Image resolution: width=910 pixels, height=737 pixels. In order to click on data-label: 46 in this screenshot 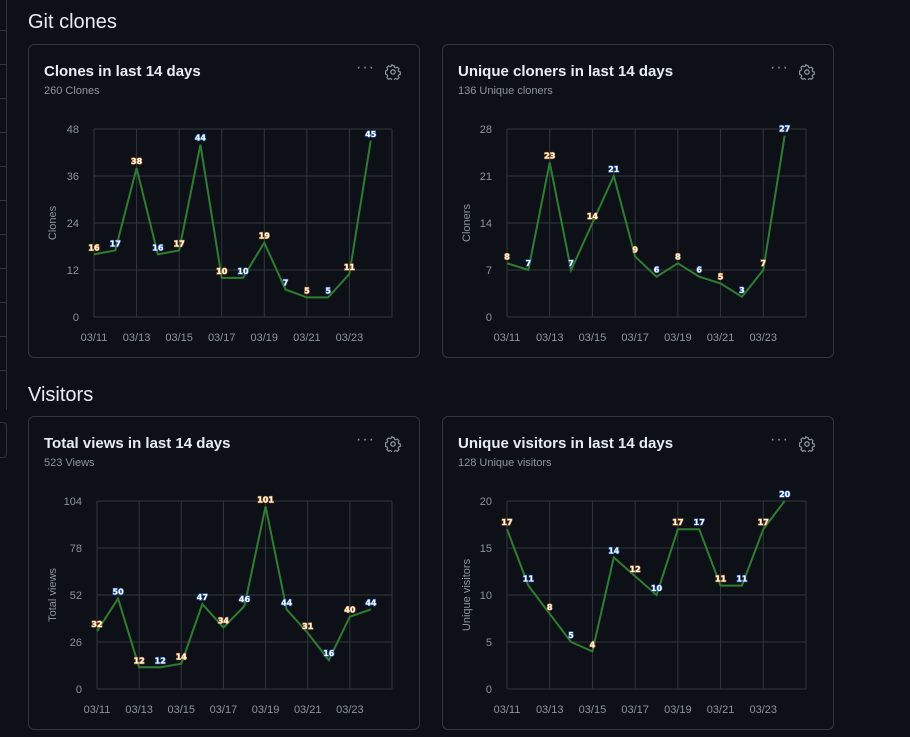, I will do `click(245, 599)`.